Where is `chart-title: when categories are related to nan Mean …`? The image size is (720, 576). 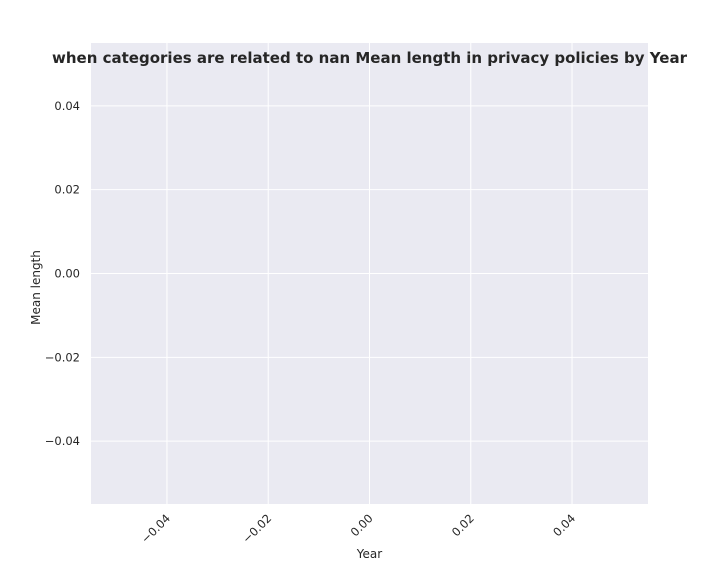
chart-title: when categories are related to nan Mean … is located at coordinates (370, 58).